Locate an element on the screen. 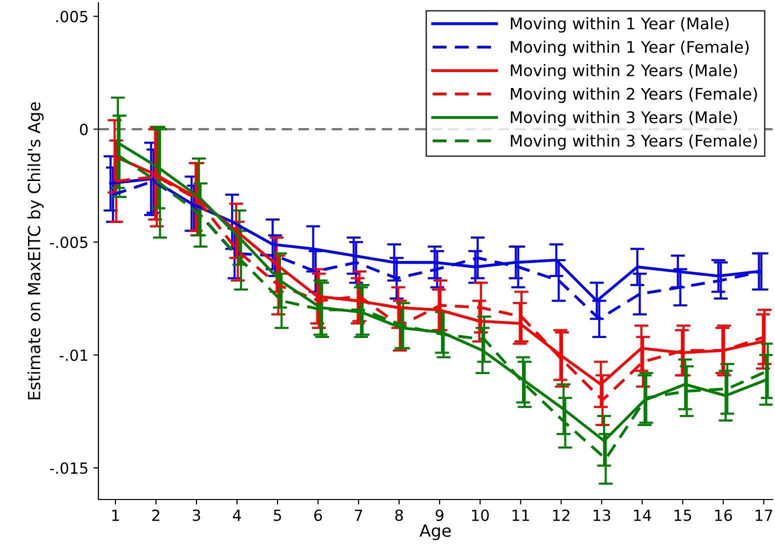 The height and width of the screenshot is (555, 775). x-tick-label: 6 is located at coordinates (318, 515).